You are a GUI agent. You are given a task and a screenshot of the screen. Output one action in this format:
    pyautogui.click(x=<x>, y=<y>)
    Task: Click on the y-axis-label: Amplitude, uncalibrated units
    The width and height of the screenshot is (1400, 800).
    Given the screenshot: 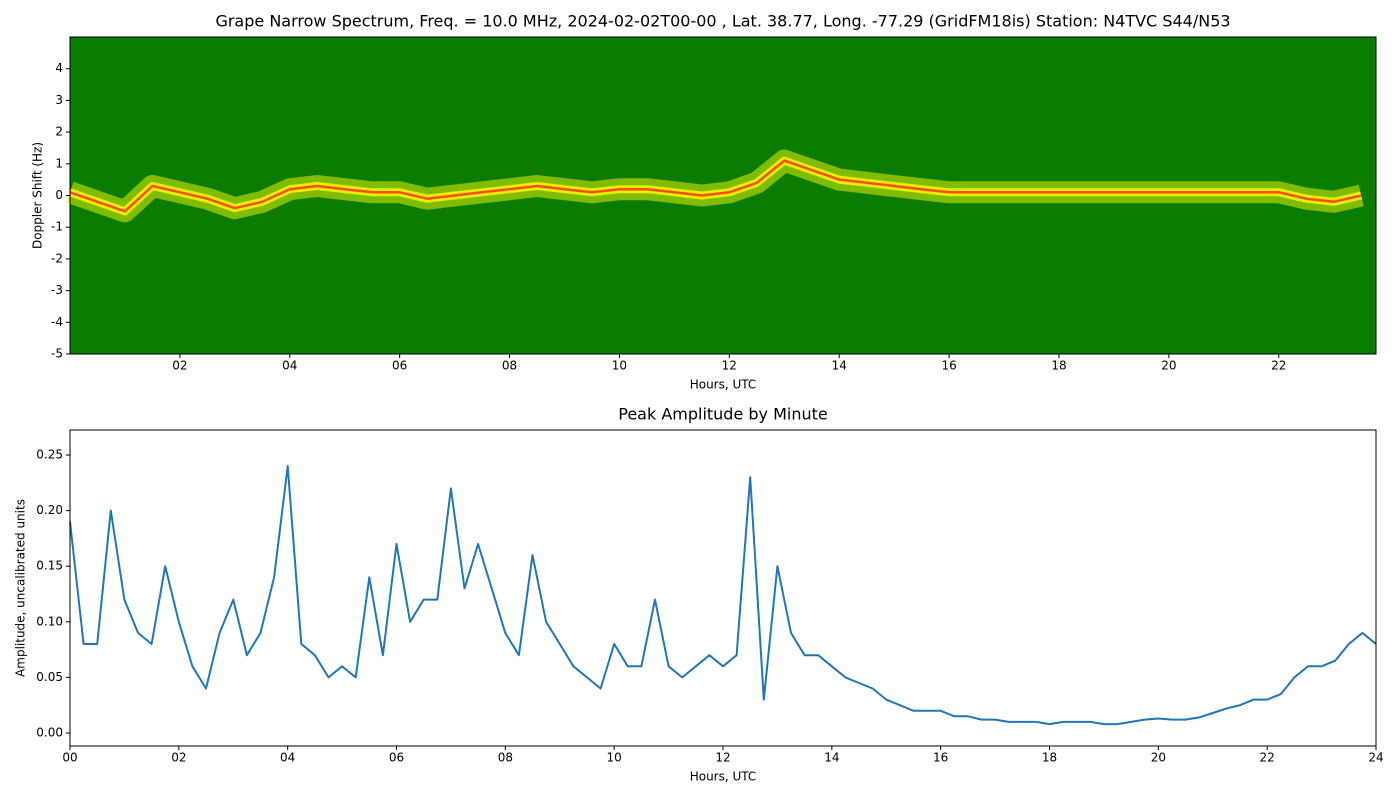 What is the action you would take?
    pyautogui.click(x=21, y=588)
    